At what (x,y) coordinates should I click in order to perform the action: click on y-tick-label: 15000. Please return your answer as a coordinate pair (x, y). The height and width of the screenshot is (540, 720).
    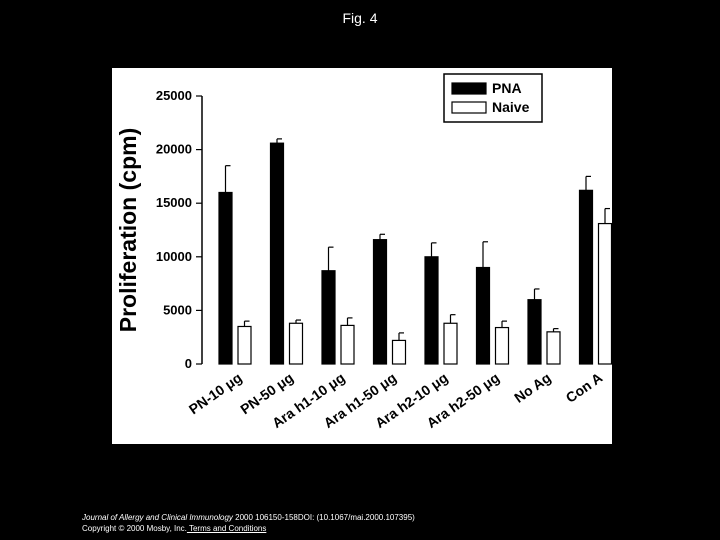
    Looking at the image, I should click on (174, 202).